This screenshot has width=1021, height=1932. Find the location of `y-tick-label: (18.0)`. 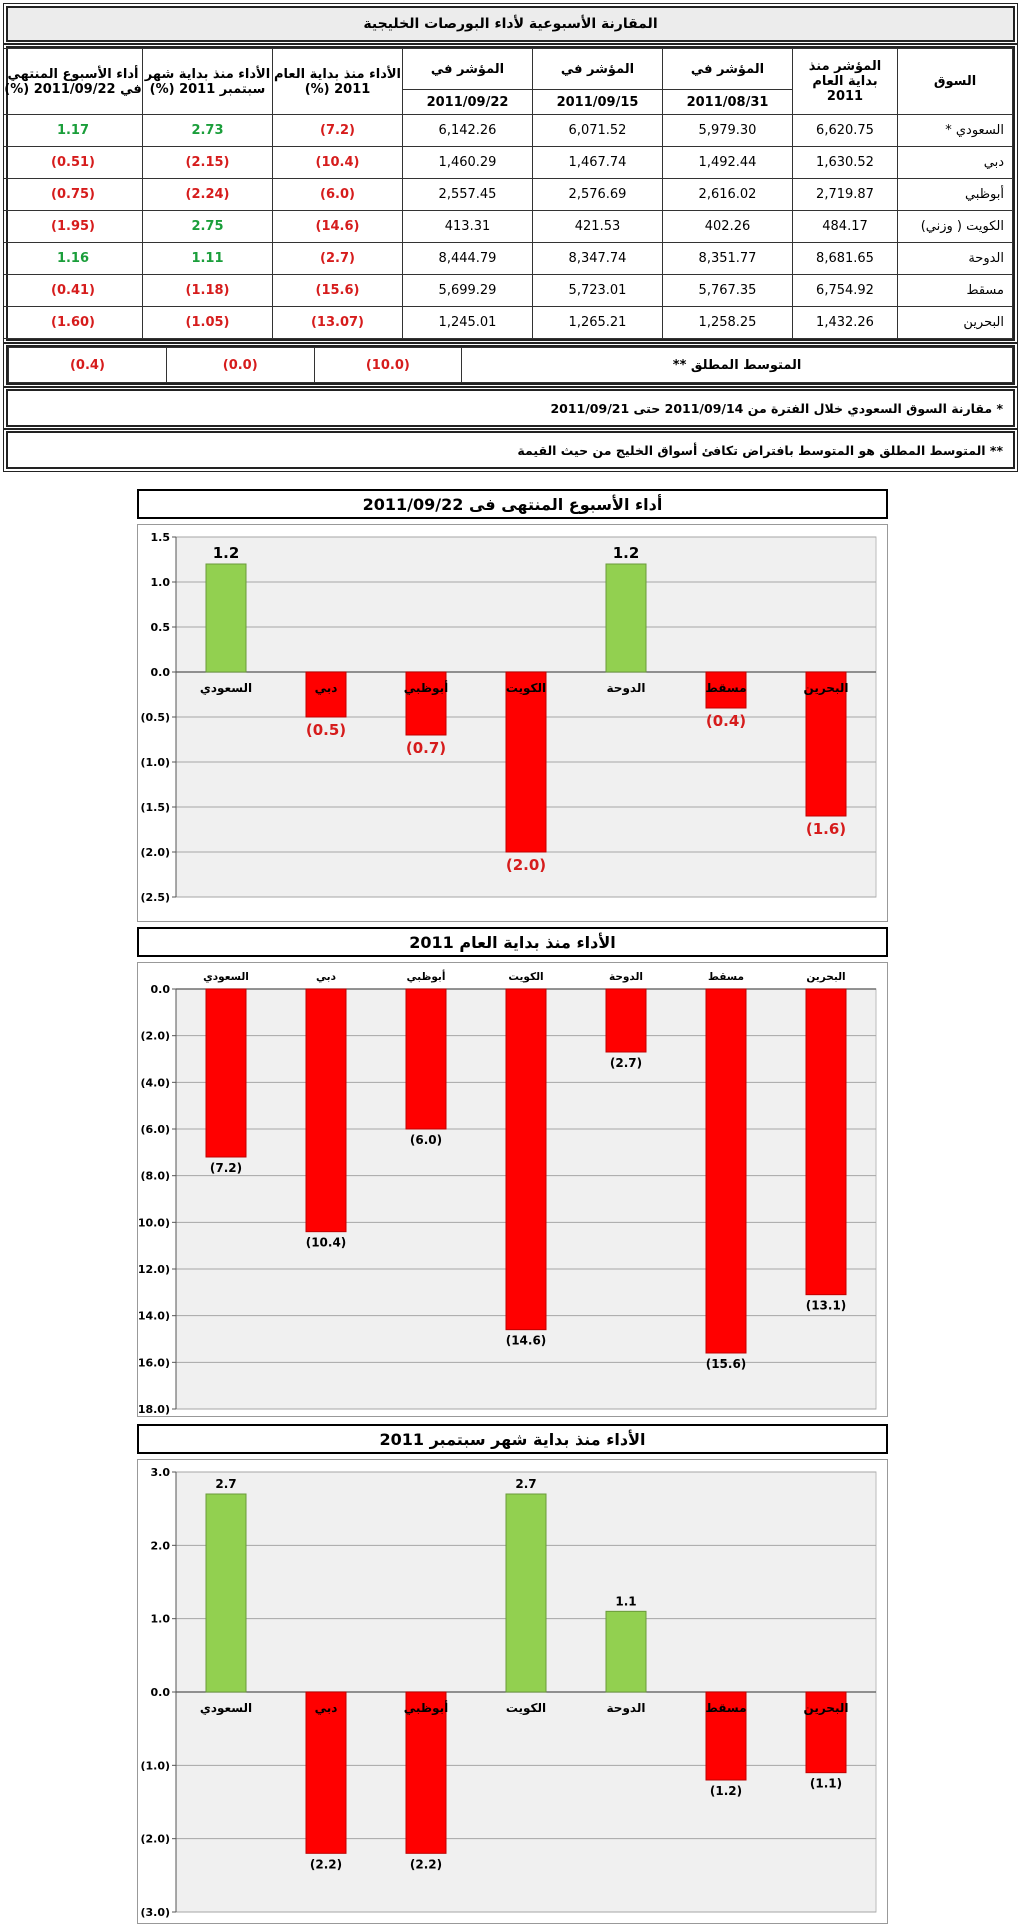

y-tick-label: (18.0) is located at coordinates (154, 1409).